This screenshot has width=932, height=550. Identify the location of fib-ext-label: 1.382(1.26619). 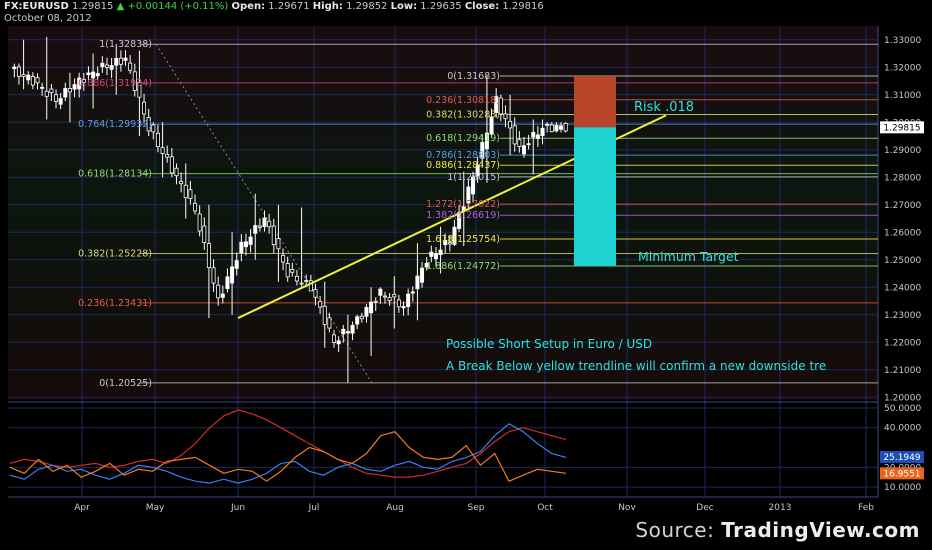
(463, 215).